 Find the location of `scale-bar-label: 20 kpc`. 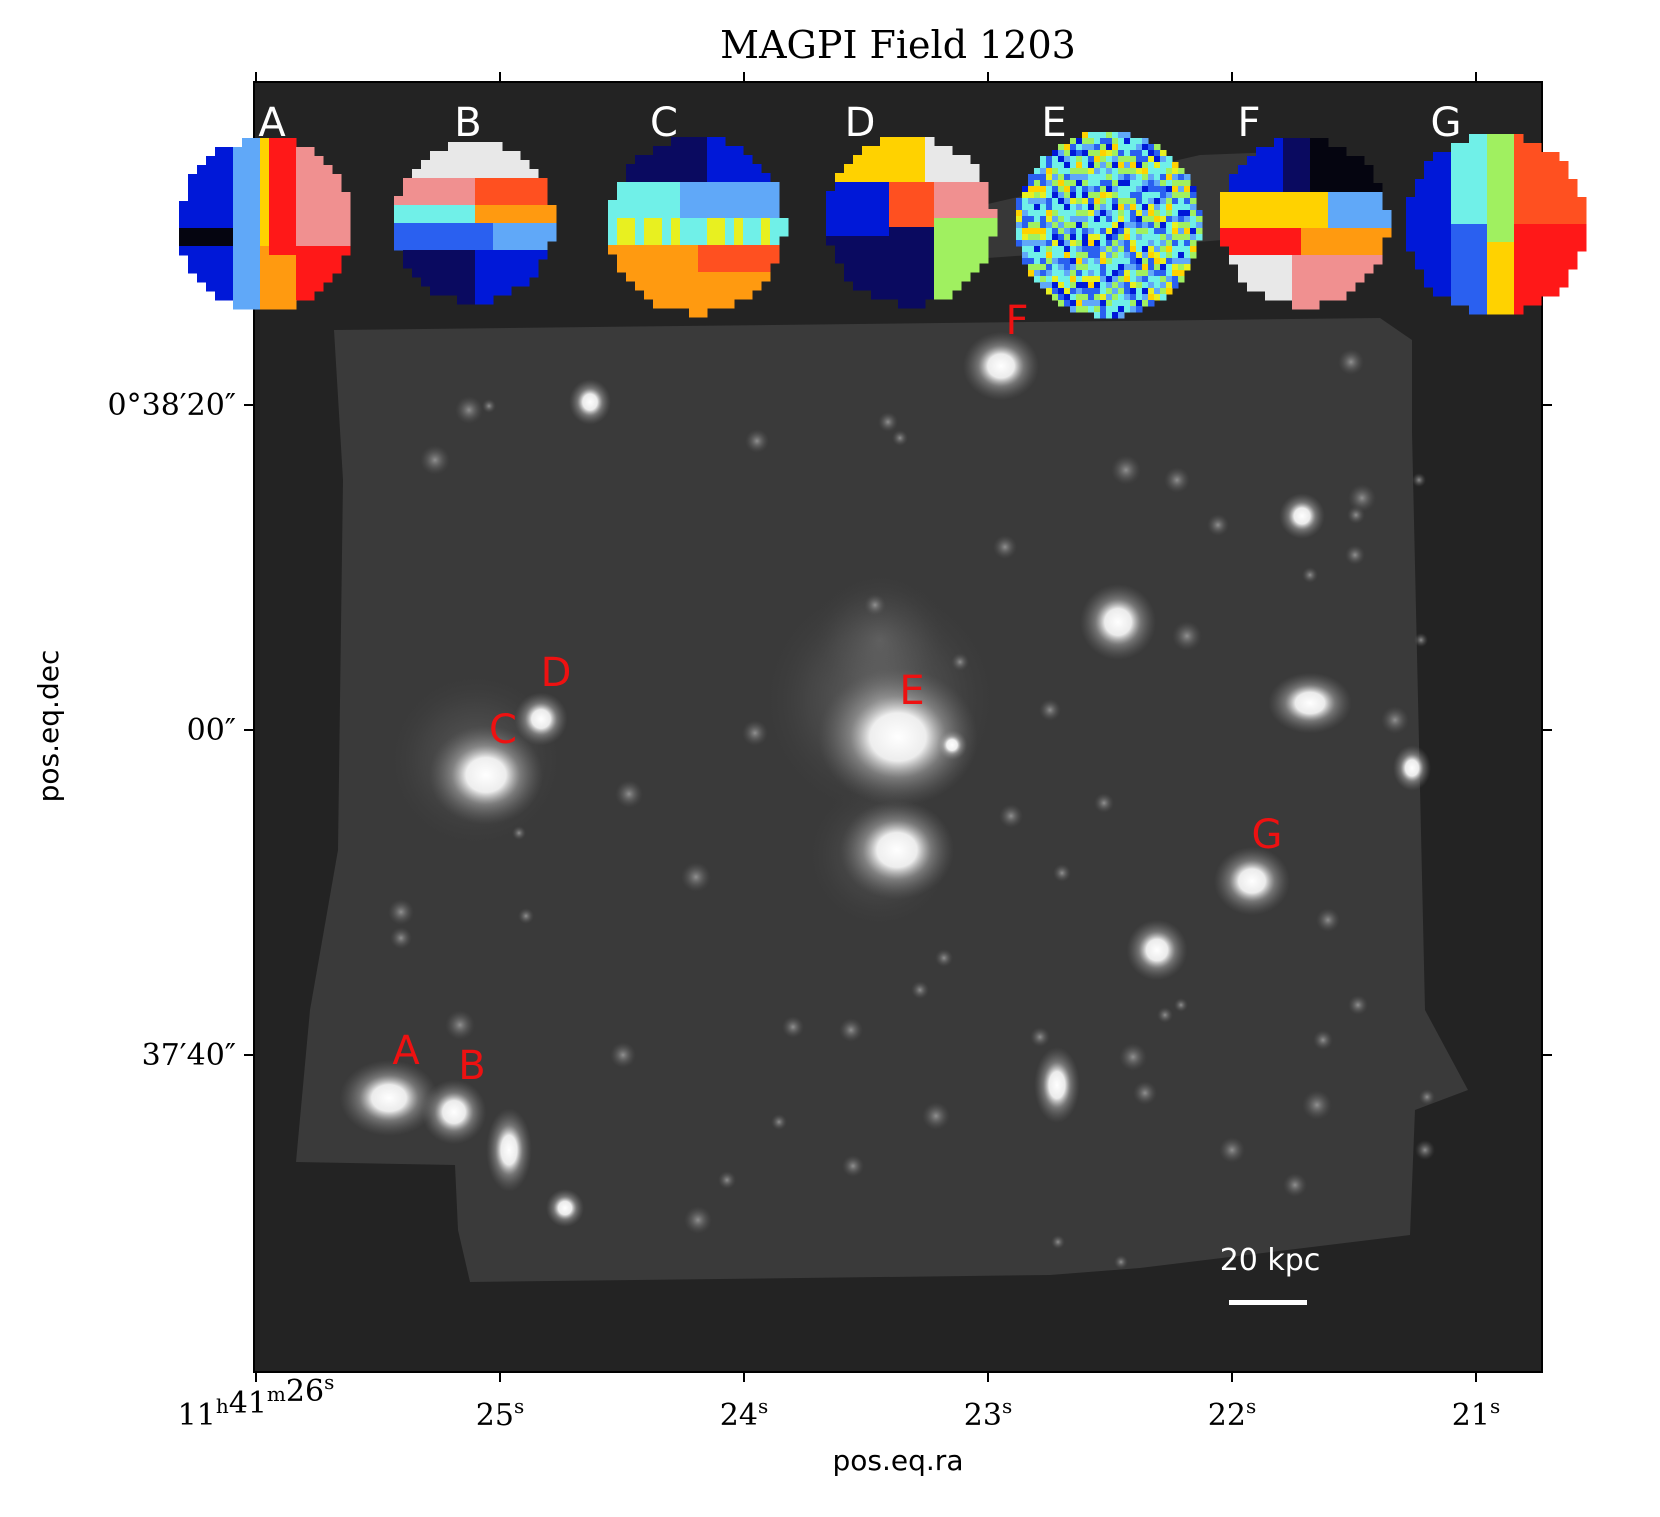

scale-bar-label: 20 kpc is located at coordinates (1270, 1260).